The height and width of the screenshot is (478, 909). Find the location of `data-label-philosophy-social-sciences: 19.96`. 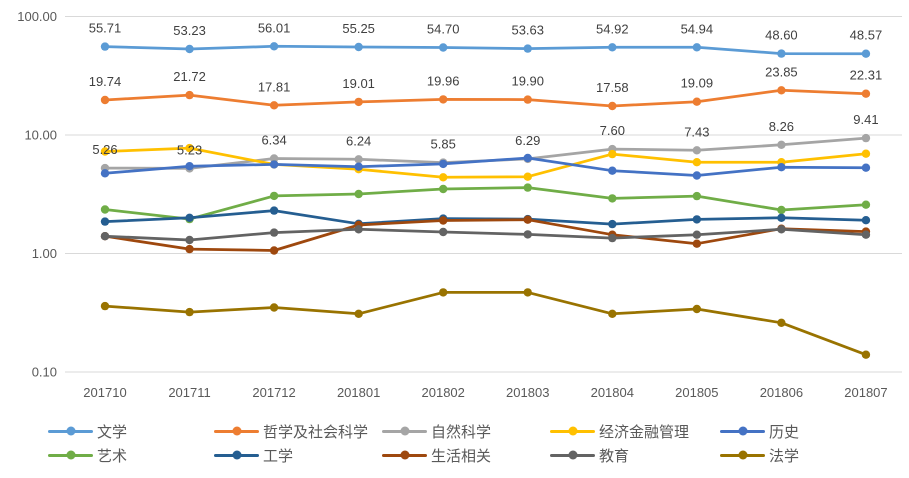

data-label-philosophy-social-sciences: 19.96 is located at coordinates (443, 80).